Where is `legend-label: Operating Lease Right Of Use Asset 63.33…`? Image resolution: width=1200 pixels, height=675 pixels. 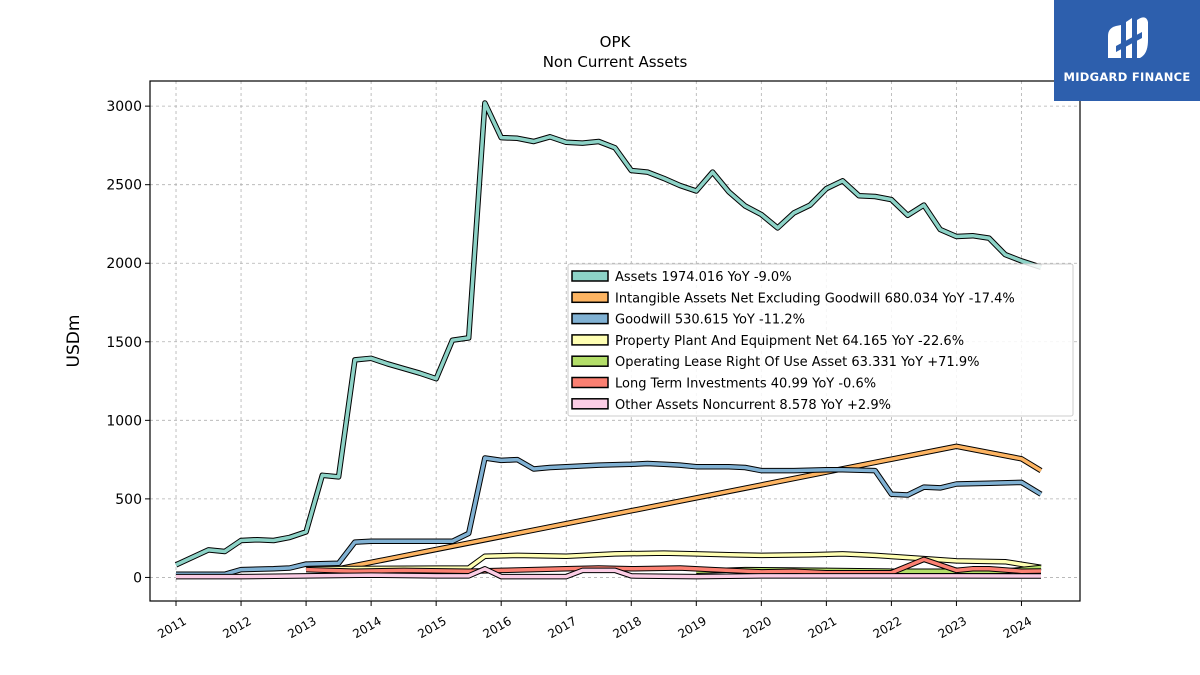 legend-label: Operating Lease Right Of Use Asset 63.33… is located at coordinates (797, 362).